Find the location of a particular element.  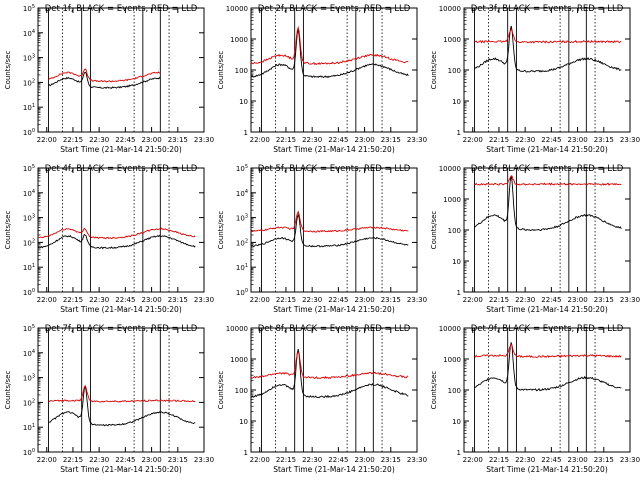

panel-5-xtick-label: 23:15 is located at coordinates (391, 300).